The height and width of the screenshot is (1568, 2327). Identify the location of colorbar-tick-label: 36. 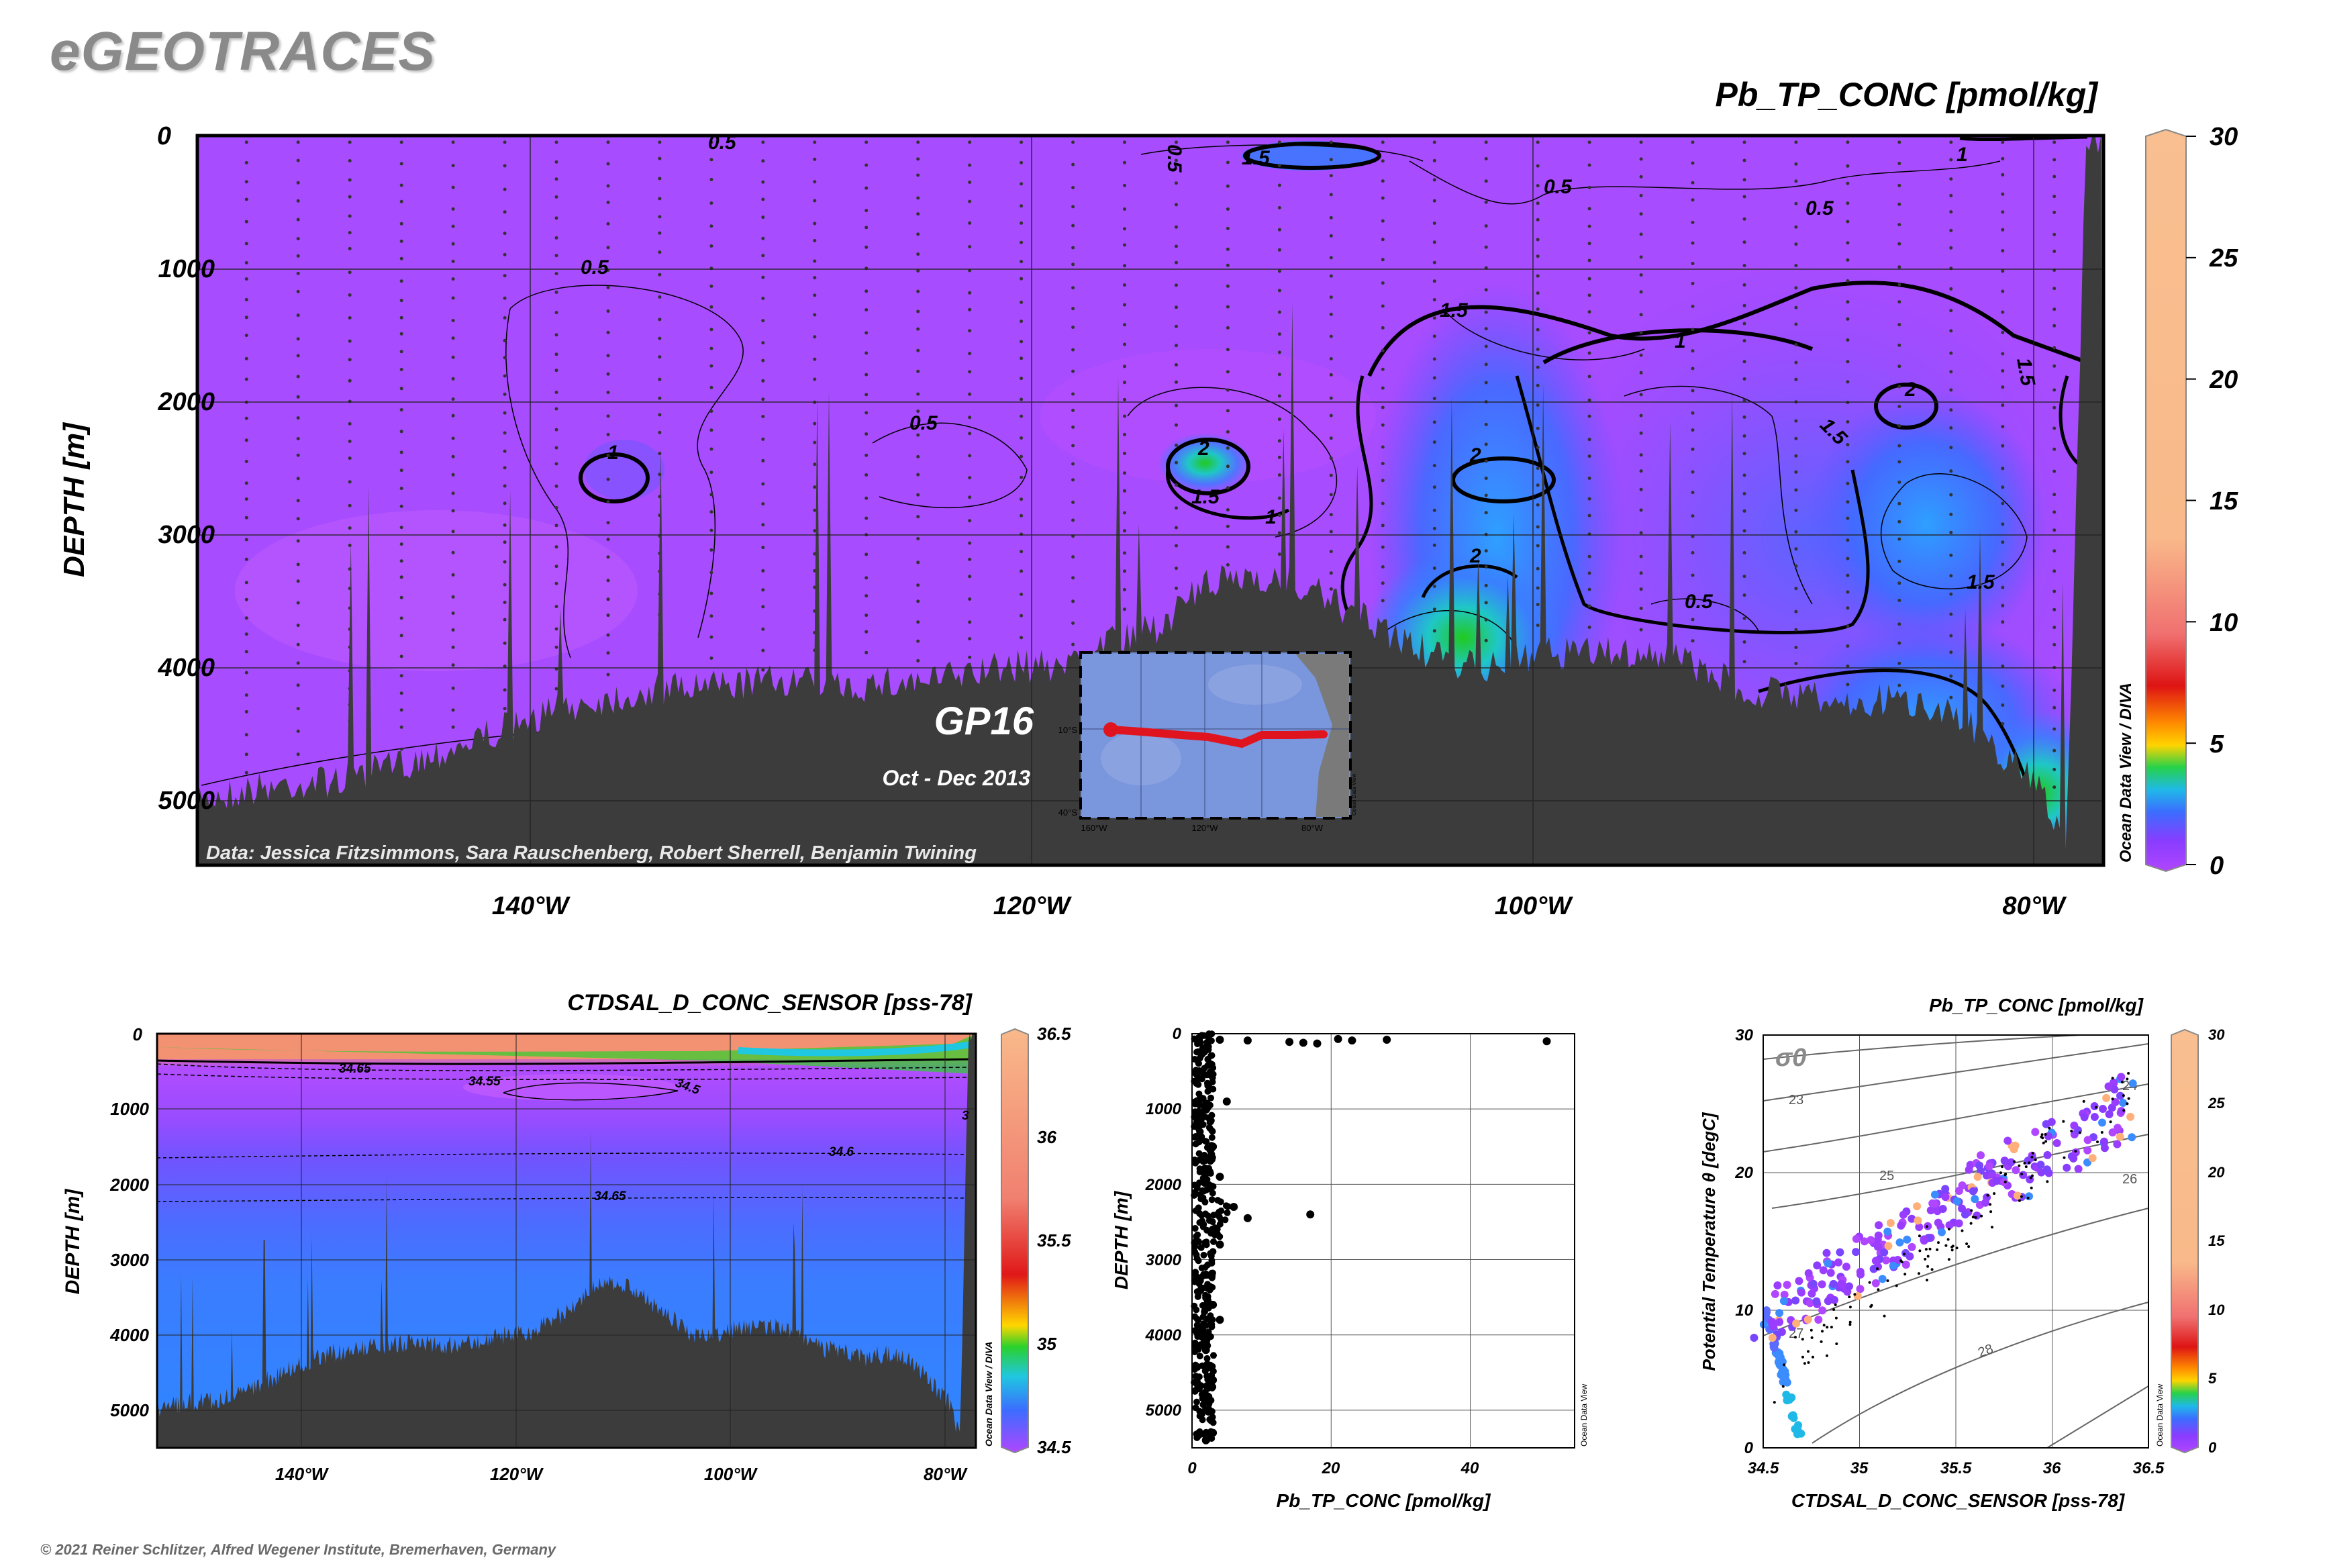
(1046, 1137).